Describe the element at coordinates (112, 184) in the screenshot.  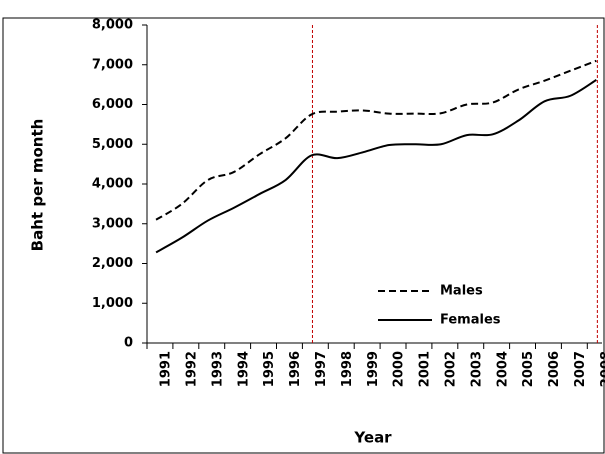
I see `y-tick-label: 4,000` at that location.